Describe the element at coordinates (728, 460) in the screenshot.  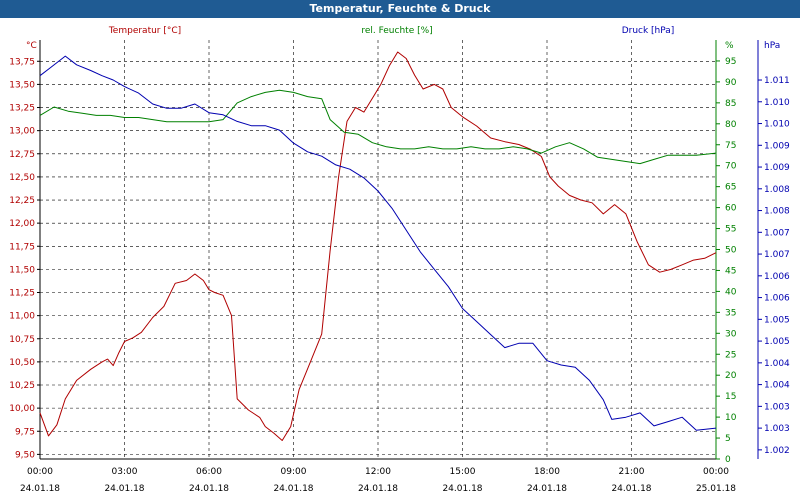
I see `humidity-tick-label: 0` at that location.